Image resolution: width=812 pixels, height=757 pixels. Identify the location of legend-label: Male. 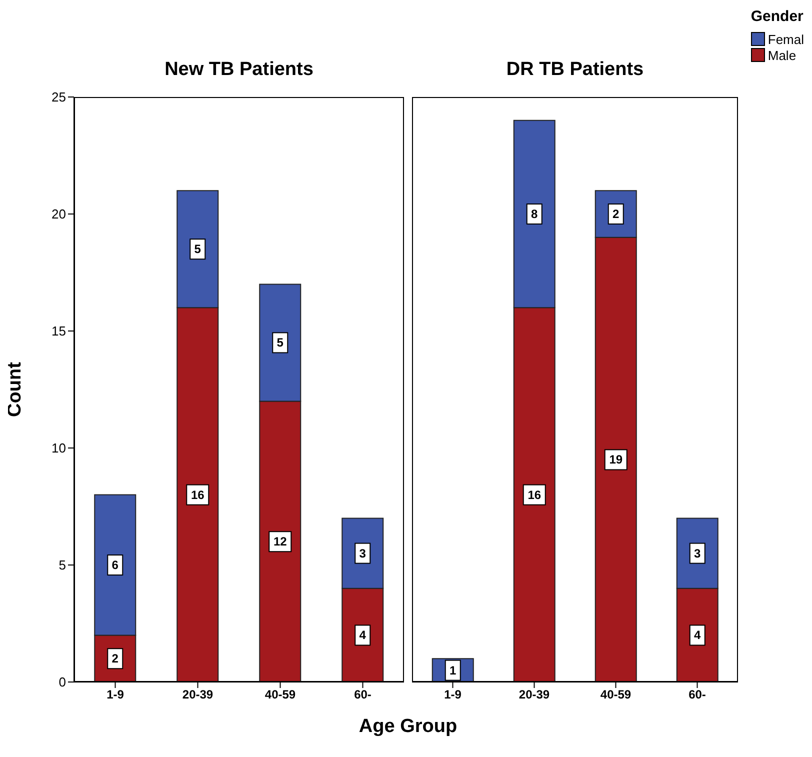
(782, 55).